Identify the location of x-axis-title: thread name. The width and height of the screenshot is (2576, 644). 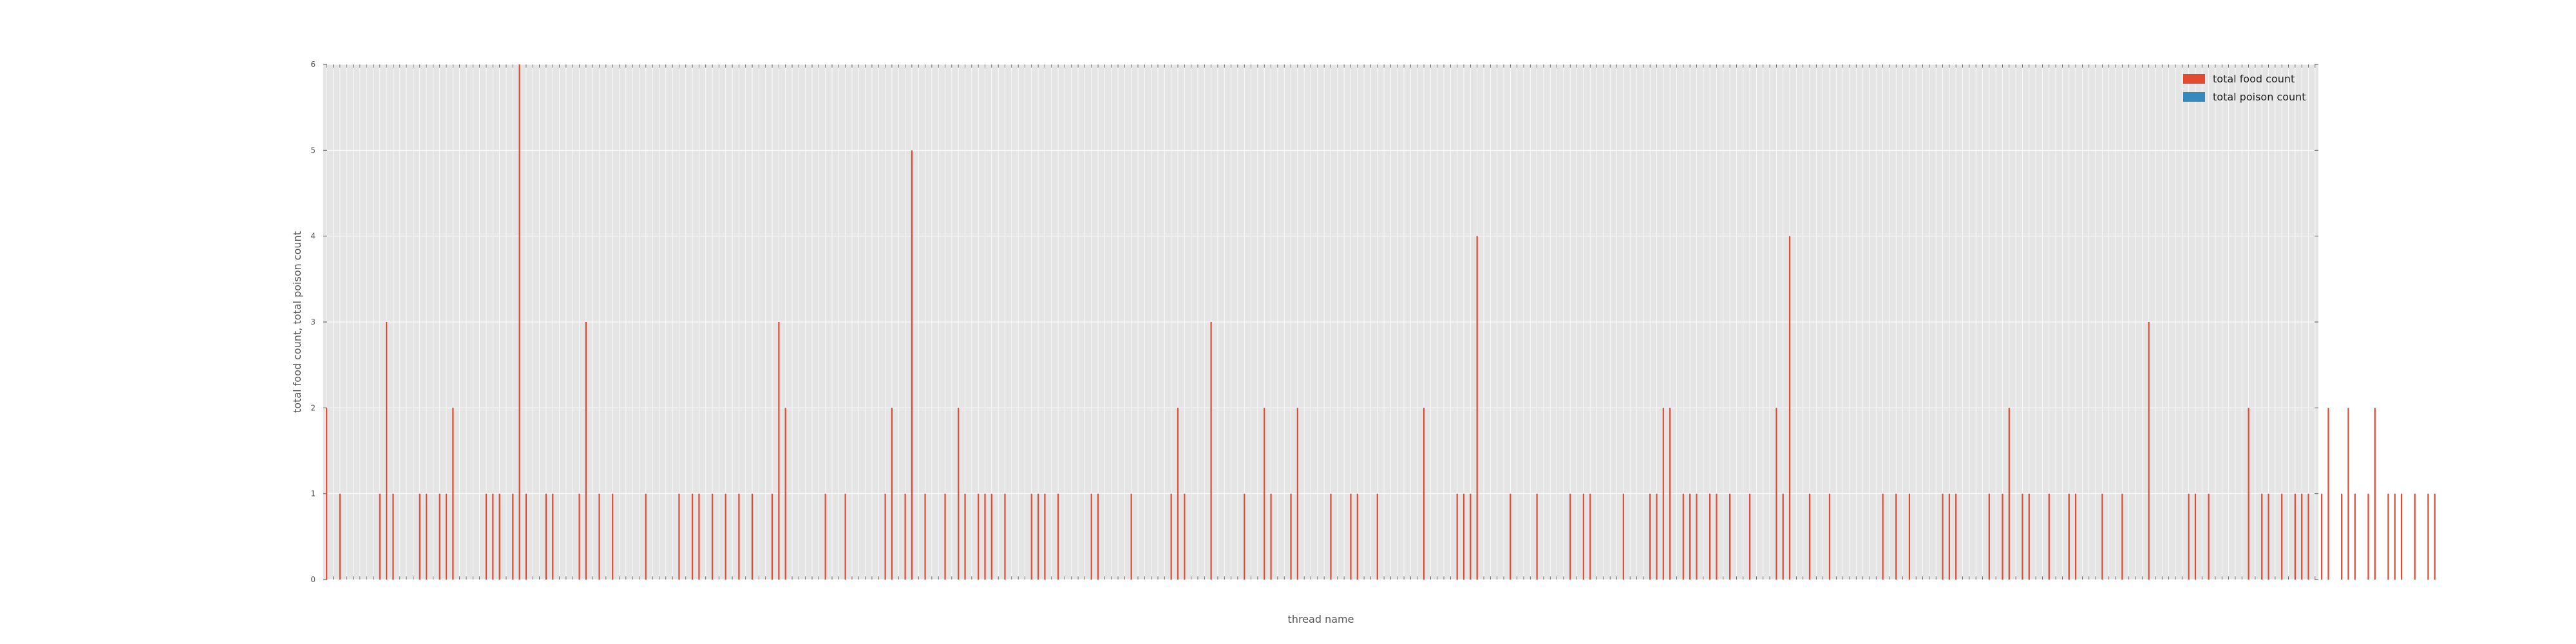
(1321, 619).